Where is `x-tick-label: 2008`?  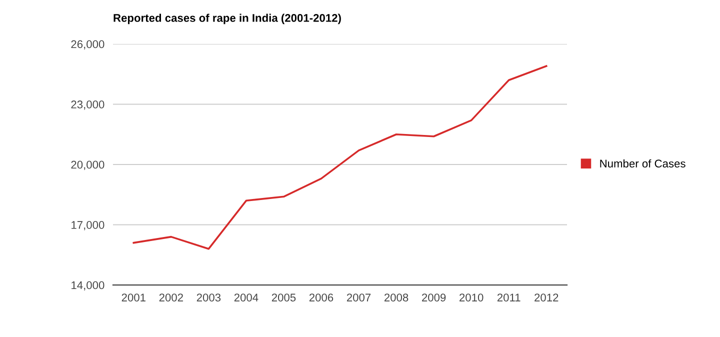
x-tick-label: 2008 is located at coordinates (396, 298).